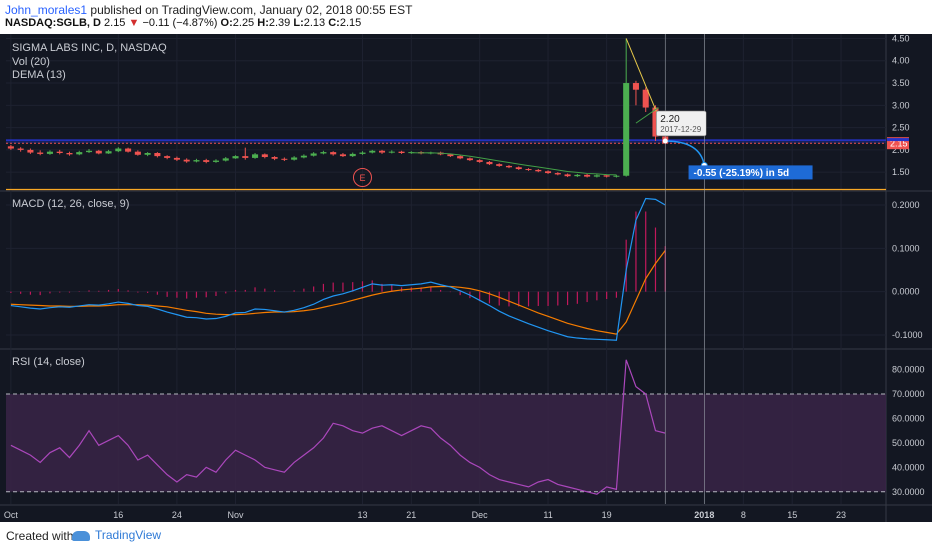 This screenshot has height=550, width=932. I want to click on macd-axis-tick-label: 0.1000, so click(906, 248).